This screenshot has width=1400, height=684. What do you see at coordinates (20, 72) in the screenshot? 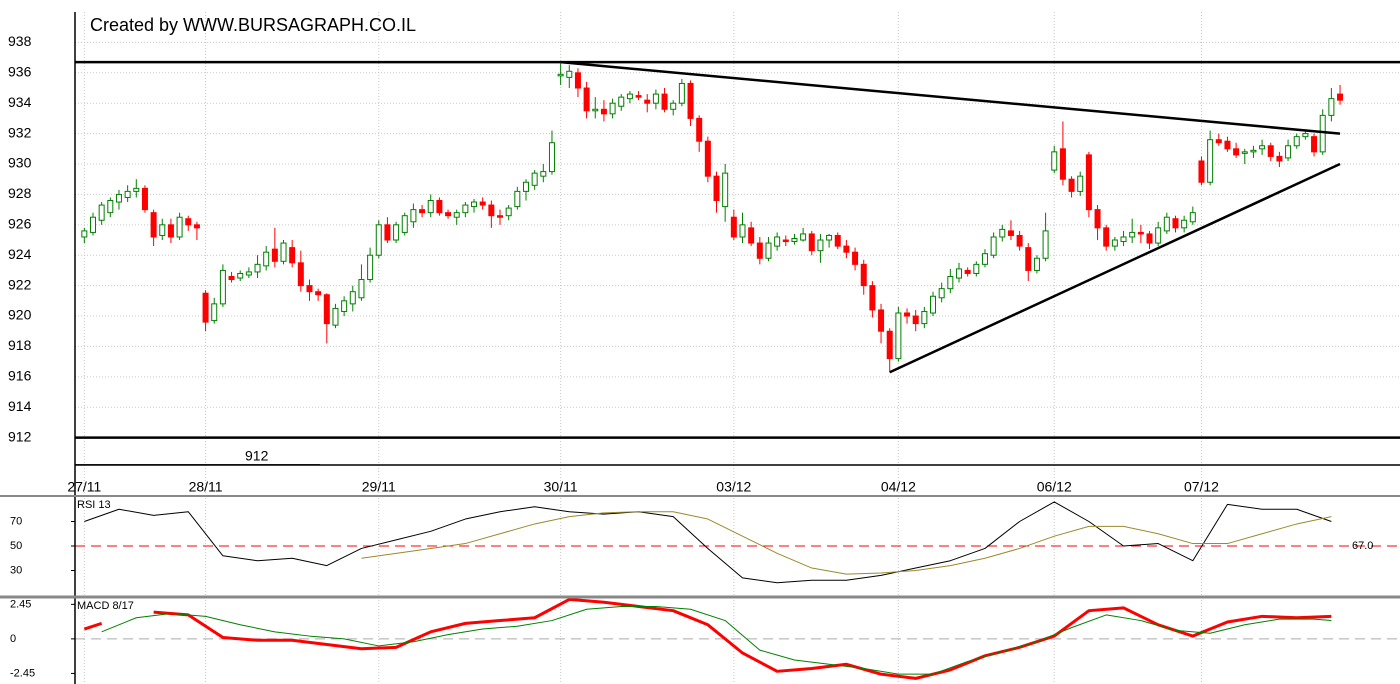
I see `y-tick-label: 936` at bounding box center [20, 72].